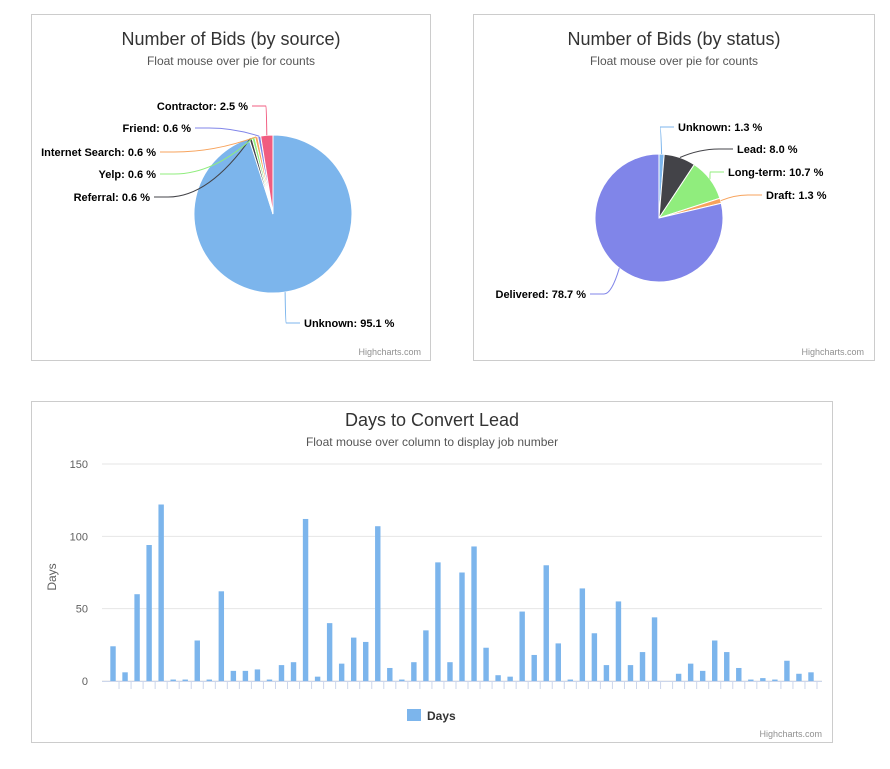 The image size is (890, 769). Describe the element at coordinates (441, 716) in the screenshot. I see `legend-label: Days` at that location.